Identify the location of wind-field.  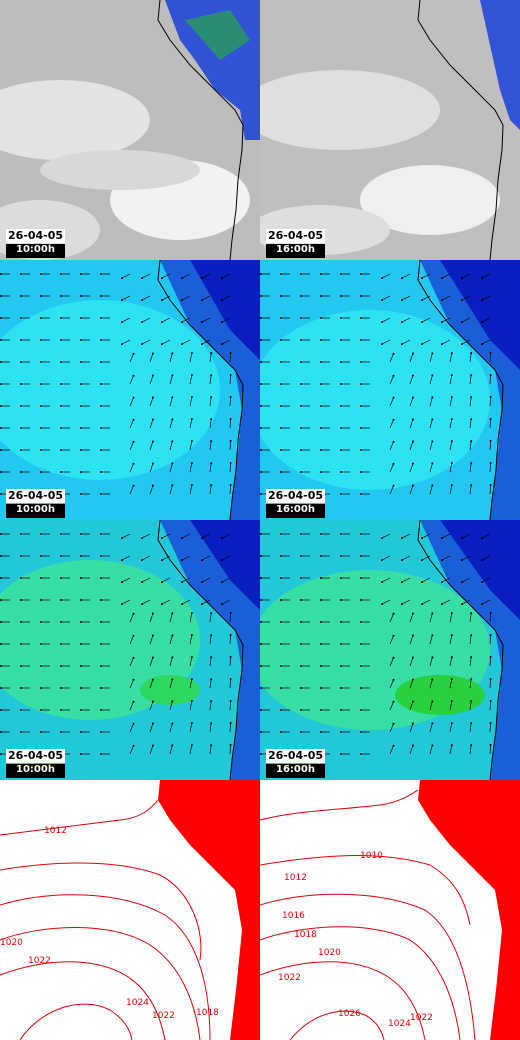
(390, 390).